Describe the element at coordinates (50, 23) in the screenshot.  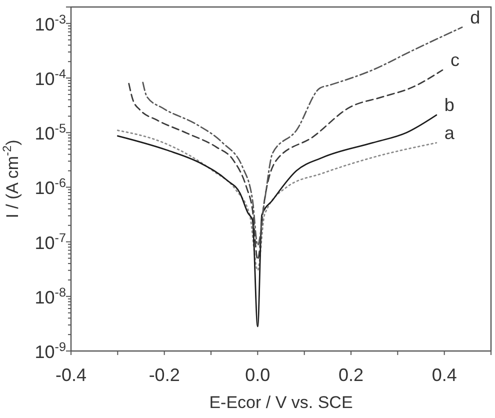
I see `y-tick-label: 10$^{-3}$` at that location.